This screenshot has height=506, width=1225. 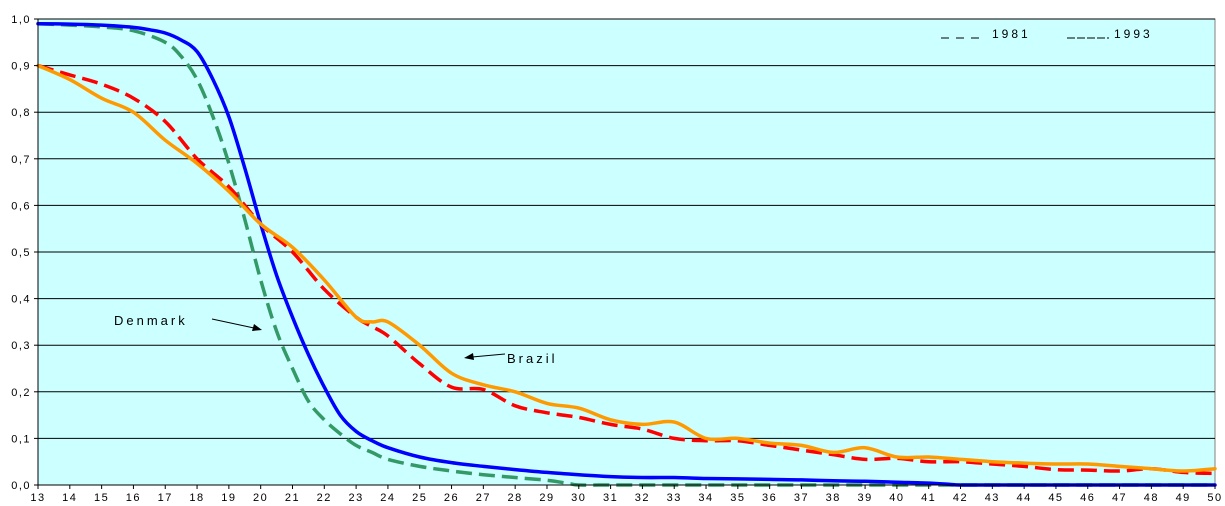 I want to click on x-tick-label: 17, so click(x=165, y=498).